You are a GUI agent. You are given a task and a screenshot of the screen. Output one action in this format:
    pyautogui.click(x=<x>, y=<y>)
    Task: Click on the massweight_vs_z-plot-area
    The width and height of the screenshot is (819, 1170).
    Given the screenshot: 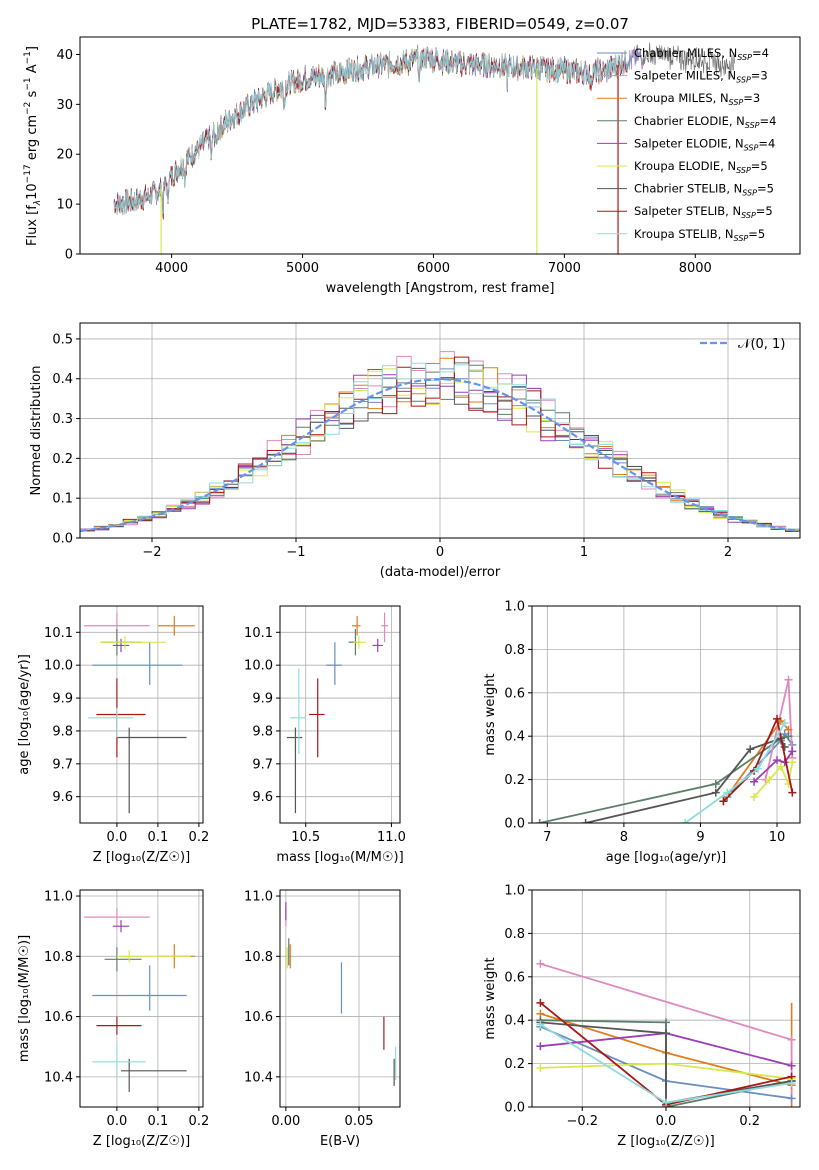 What is the action you would take?
    pyautogui.click(x=666, y=1033)
    